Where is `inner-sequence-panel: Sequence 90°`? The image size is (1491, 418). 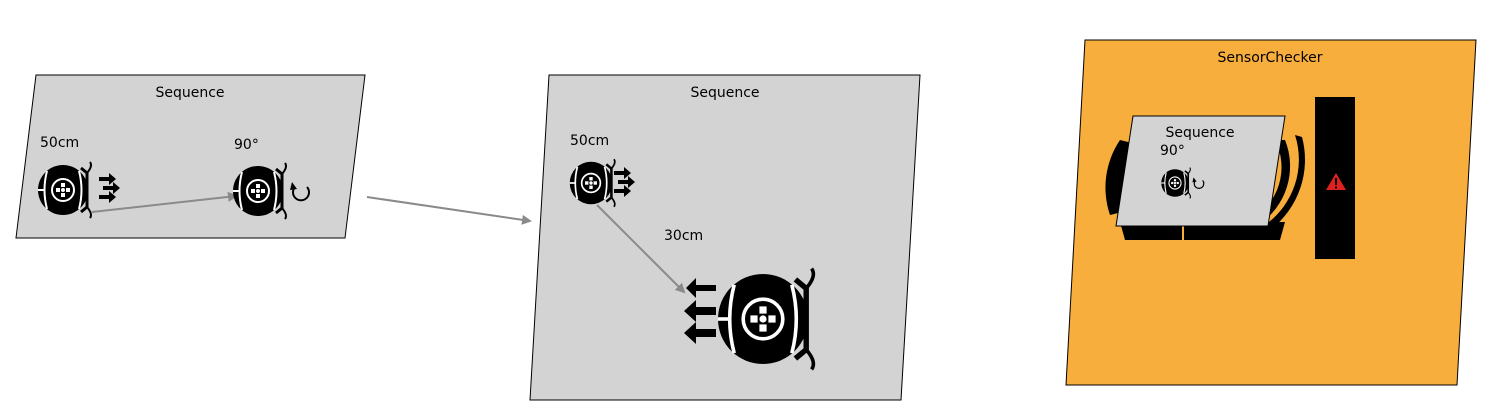 inner-sequence-panel: Sequence 90° is located at coordinates (1200, 171).